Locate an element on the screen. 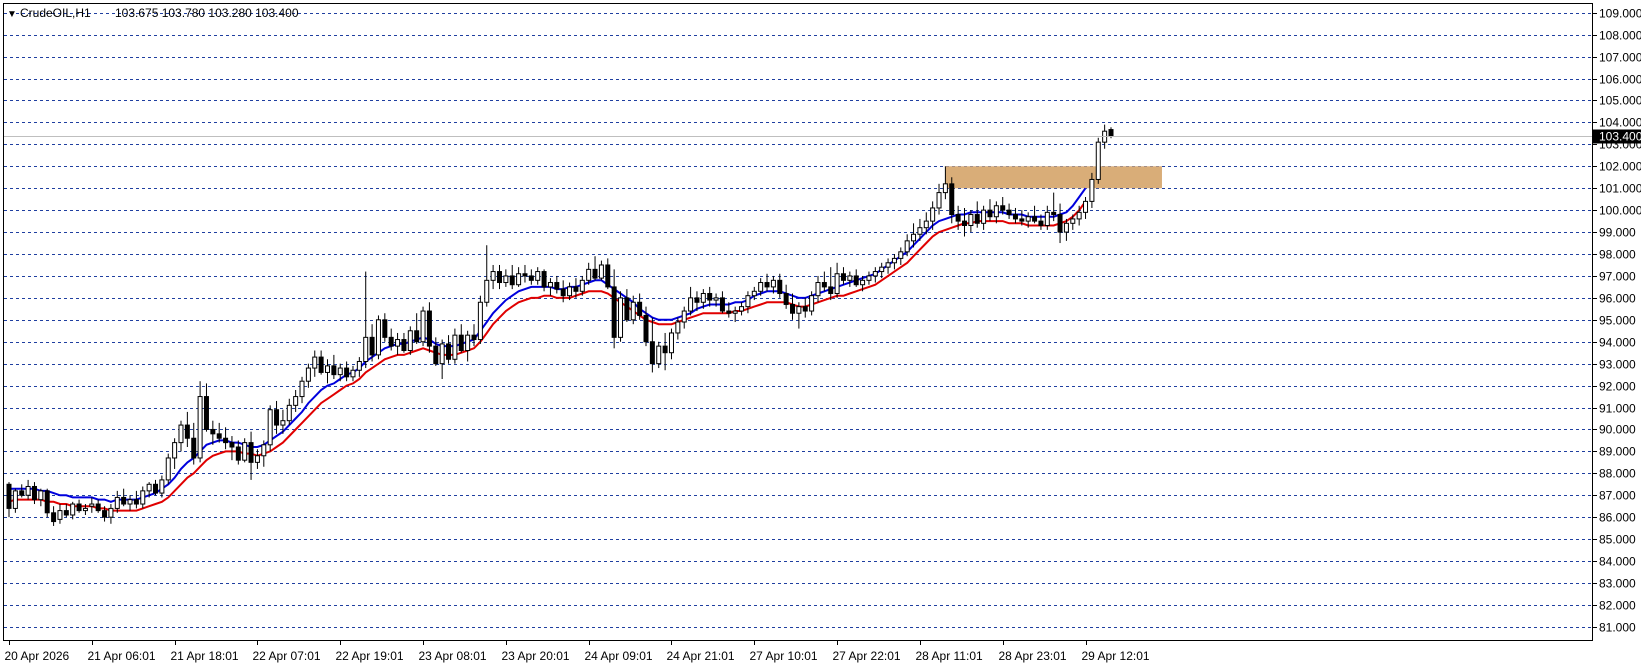 The height and width of the screenshot is (671, 1641). resistance-zone is located at coordinates (1053, 177).